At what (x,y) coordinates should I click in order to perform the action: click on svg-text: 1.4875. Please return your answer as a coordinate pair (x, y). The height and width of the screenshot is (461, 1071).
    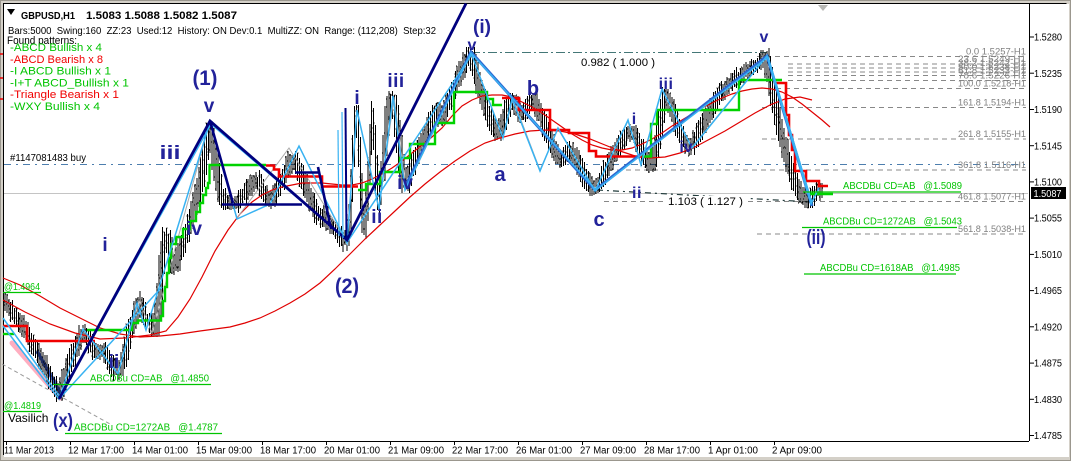
    Looking at the image, I should click on (1048, 364).